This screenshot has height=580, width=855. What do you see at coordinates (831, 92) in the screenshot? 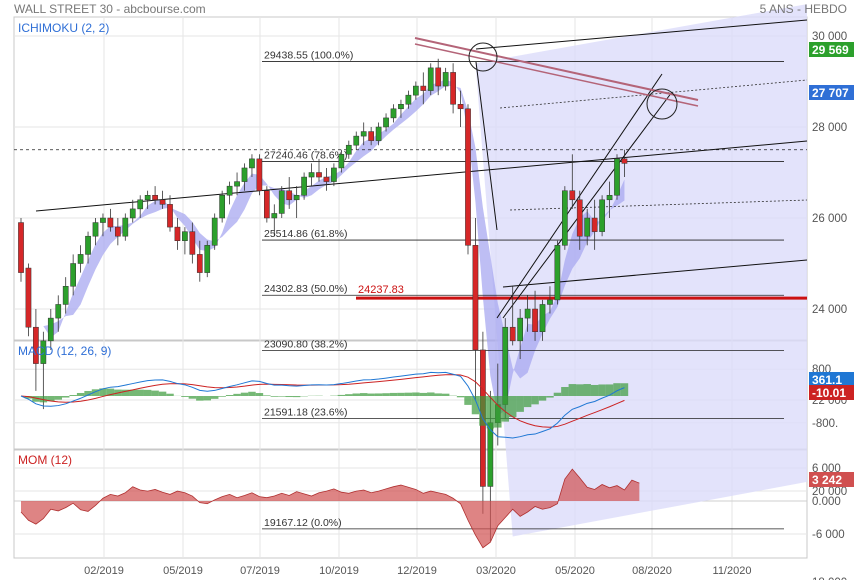
I see `cloud-value-badge-bg` at bounding box center [831, 92].